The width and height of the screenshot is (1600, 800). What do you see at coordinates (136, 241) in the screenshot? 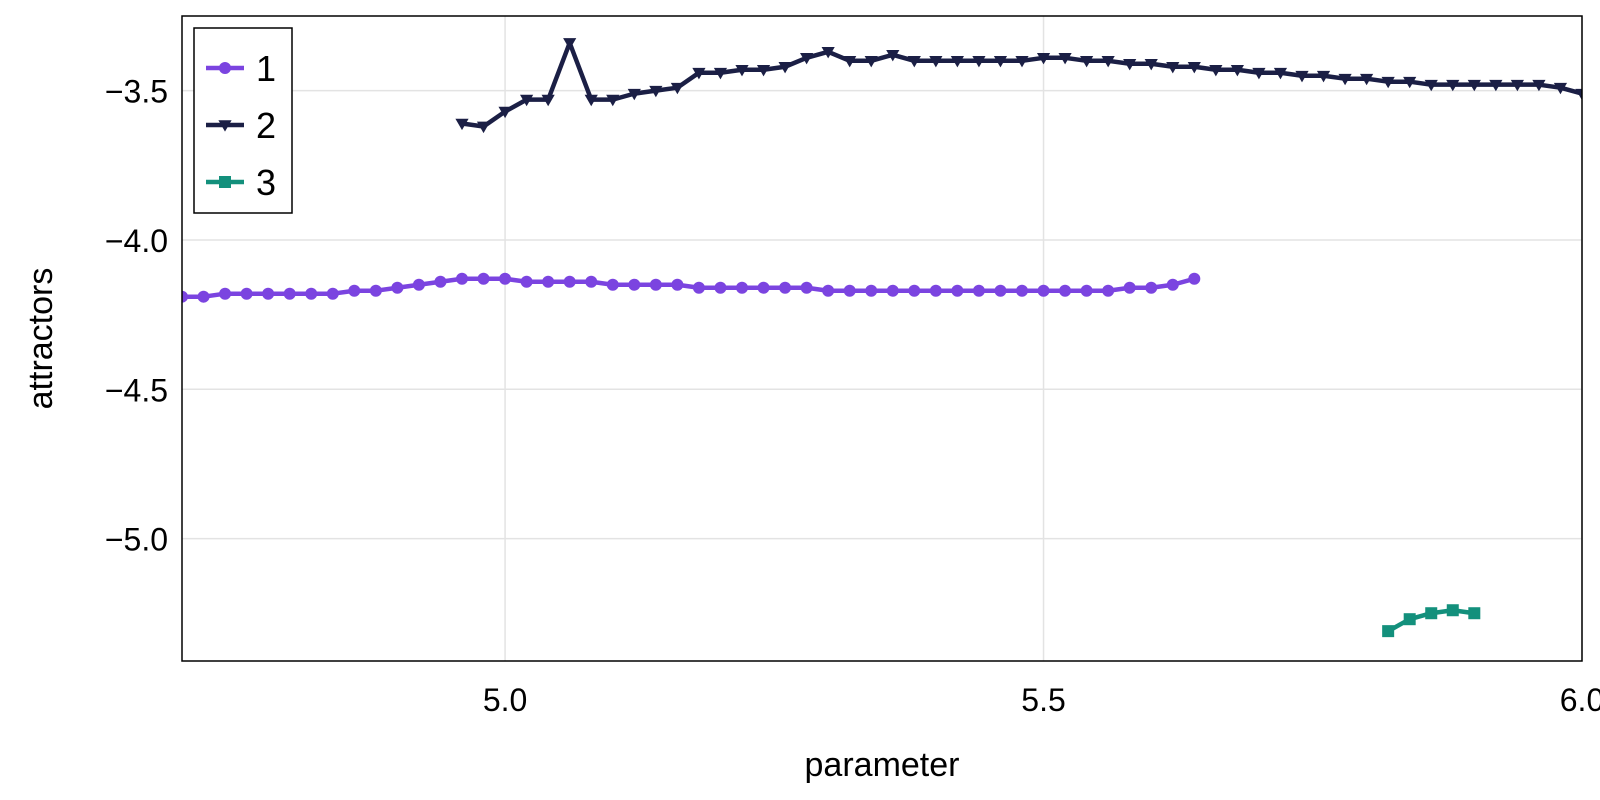
I see `y-tick-label: −4.0` at bounding box center [136, 241].